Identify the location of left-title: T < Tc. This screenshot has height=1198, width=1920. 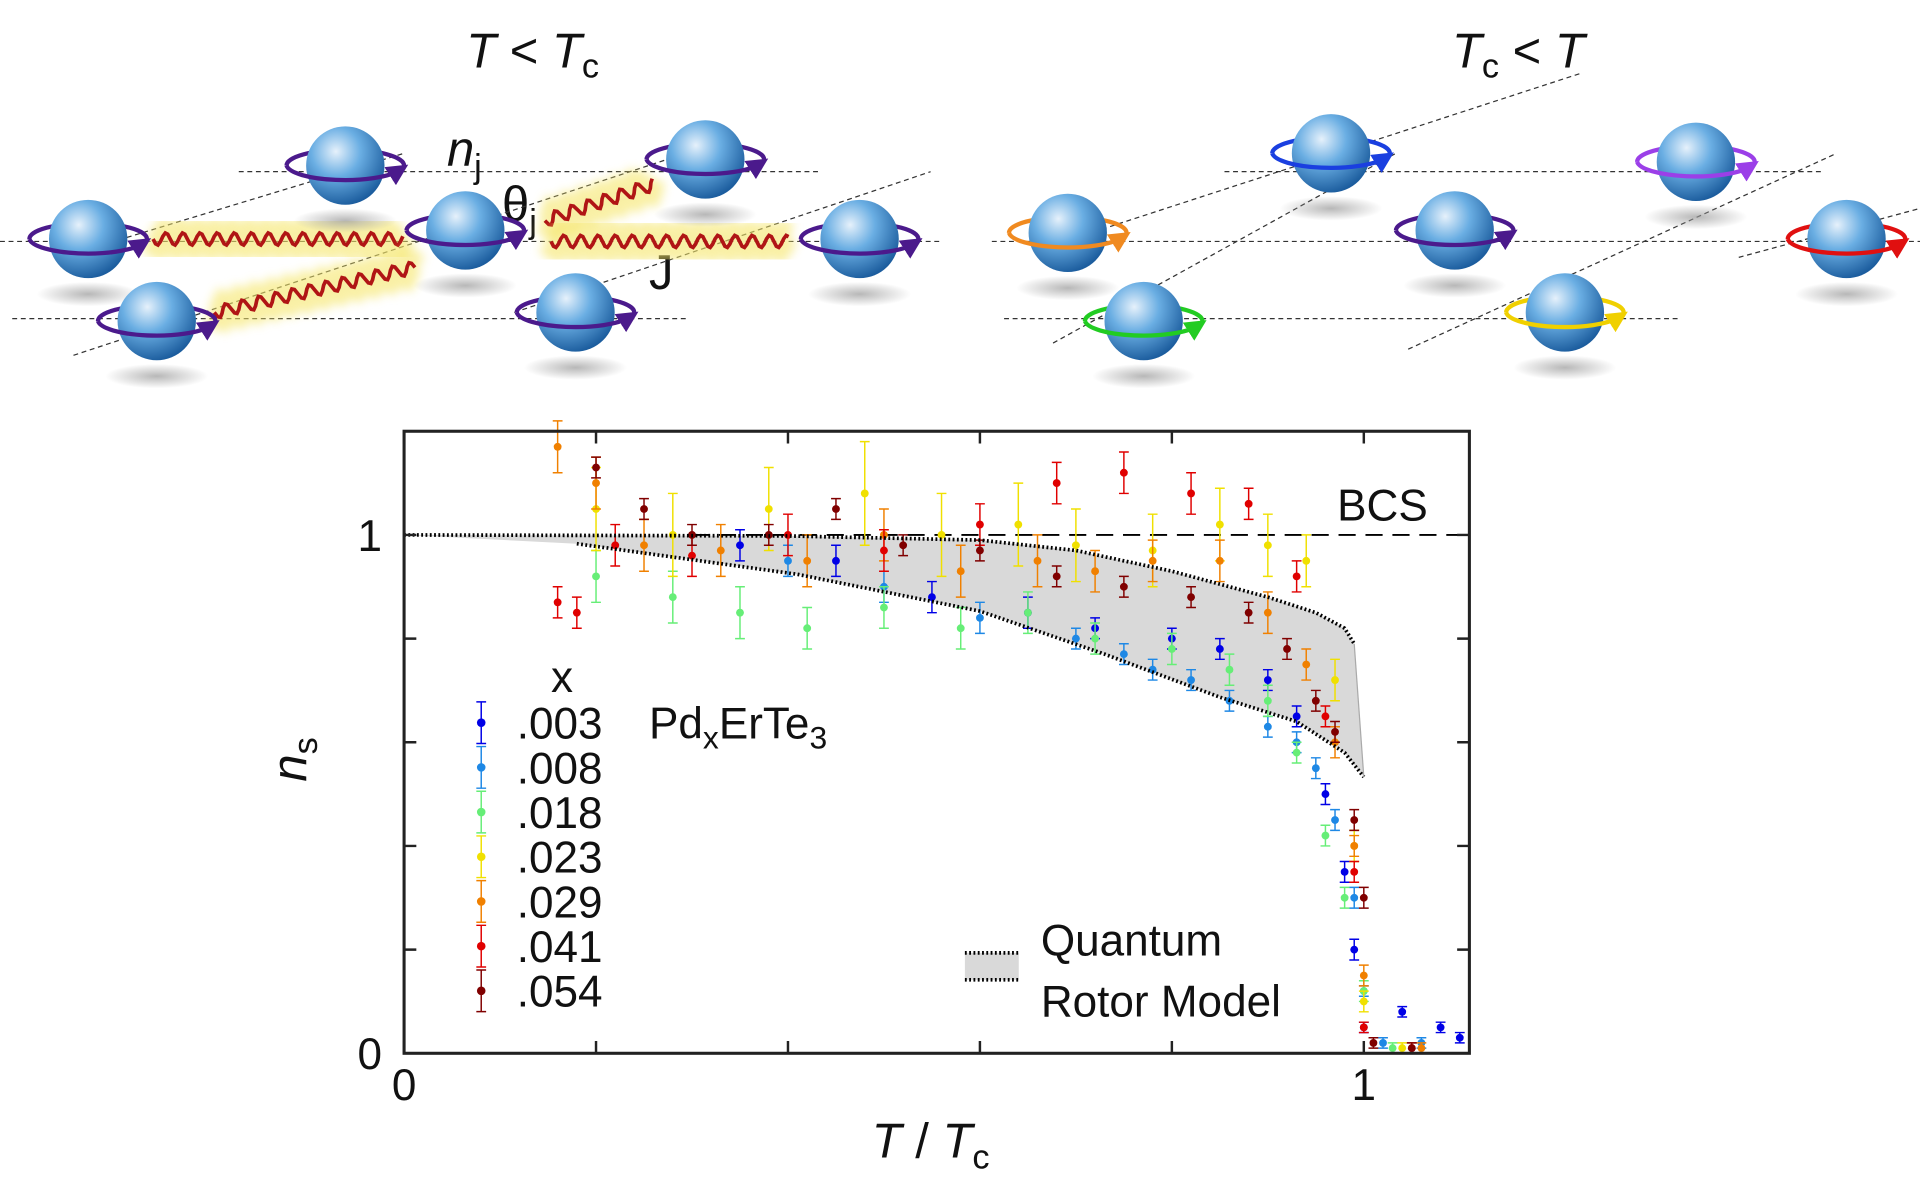
(532, 55).